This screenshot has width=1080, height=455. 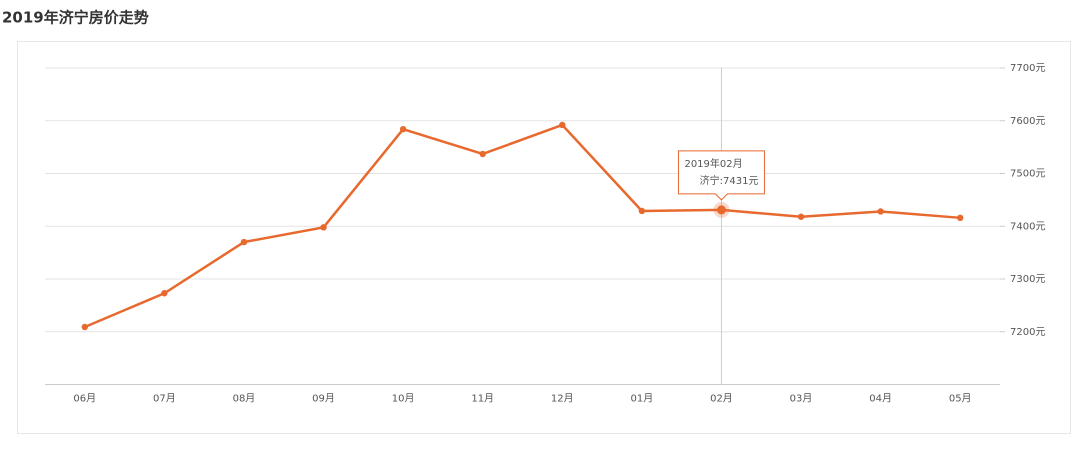 What do you see at coordinates (880, 399) in the screenshot?
I see `x-tick-label: 04月` at bounding box center [880, 399].